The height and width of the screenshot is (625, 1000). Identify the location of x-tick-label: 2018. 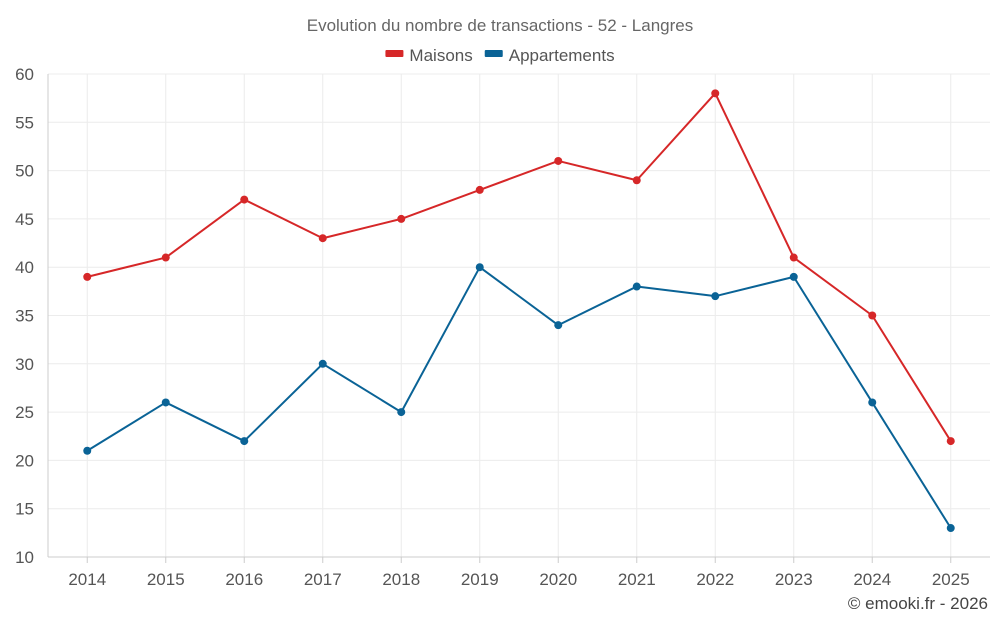
(401, 579).